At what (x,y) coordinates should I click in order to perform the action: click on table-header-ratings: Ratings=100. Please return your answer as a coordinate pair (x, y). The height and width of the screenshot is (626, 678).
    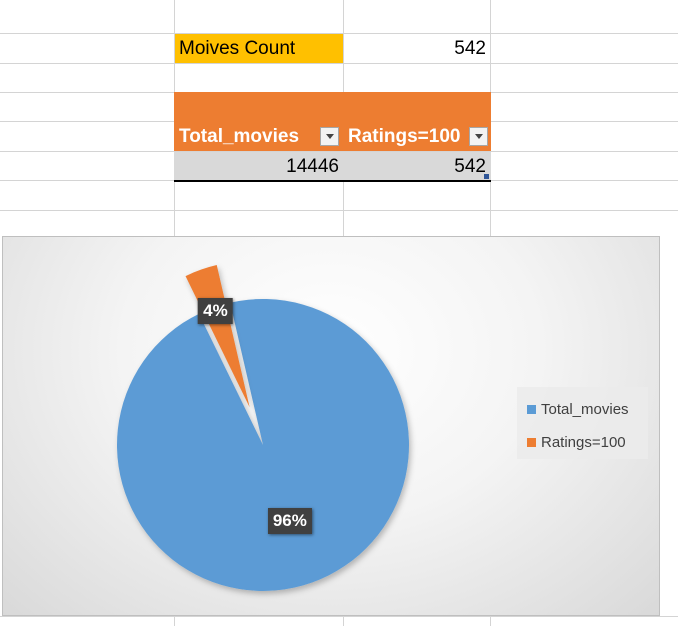
    Looking at the image, I should click on (417, 136).